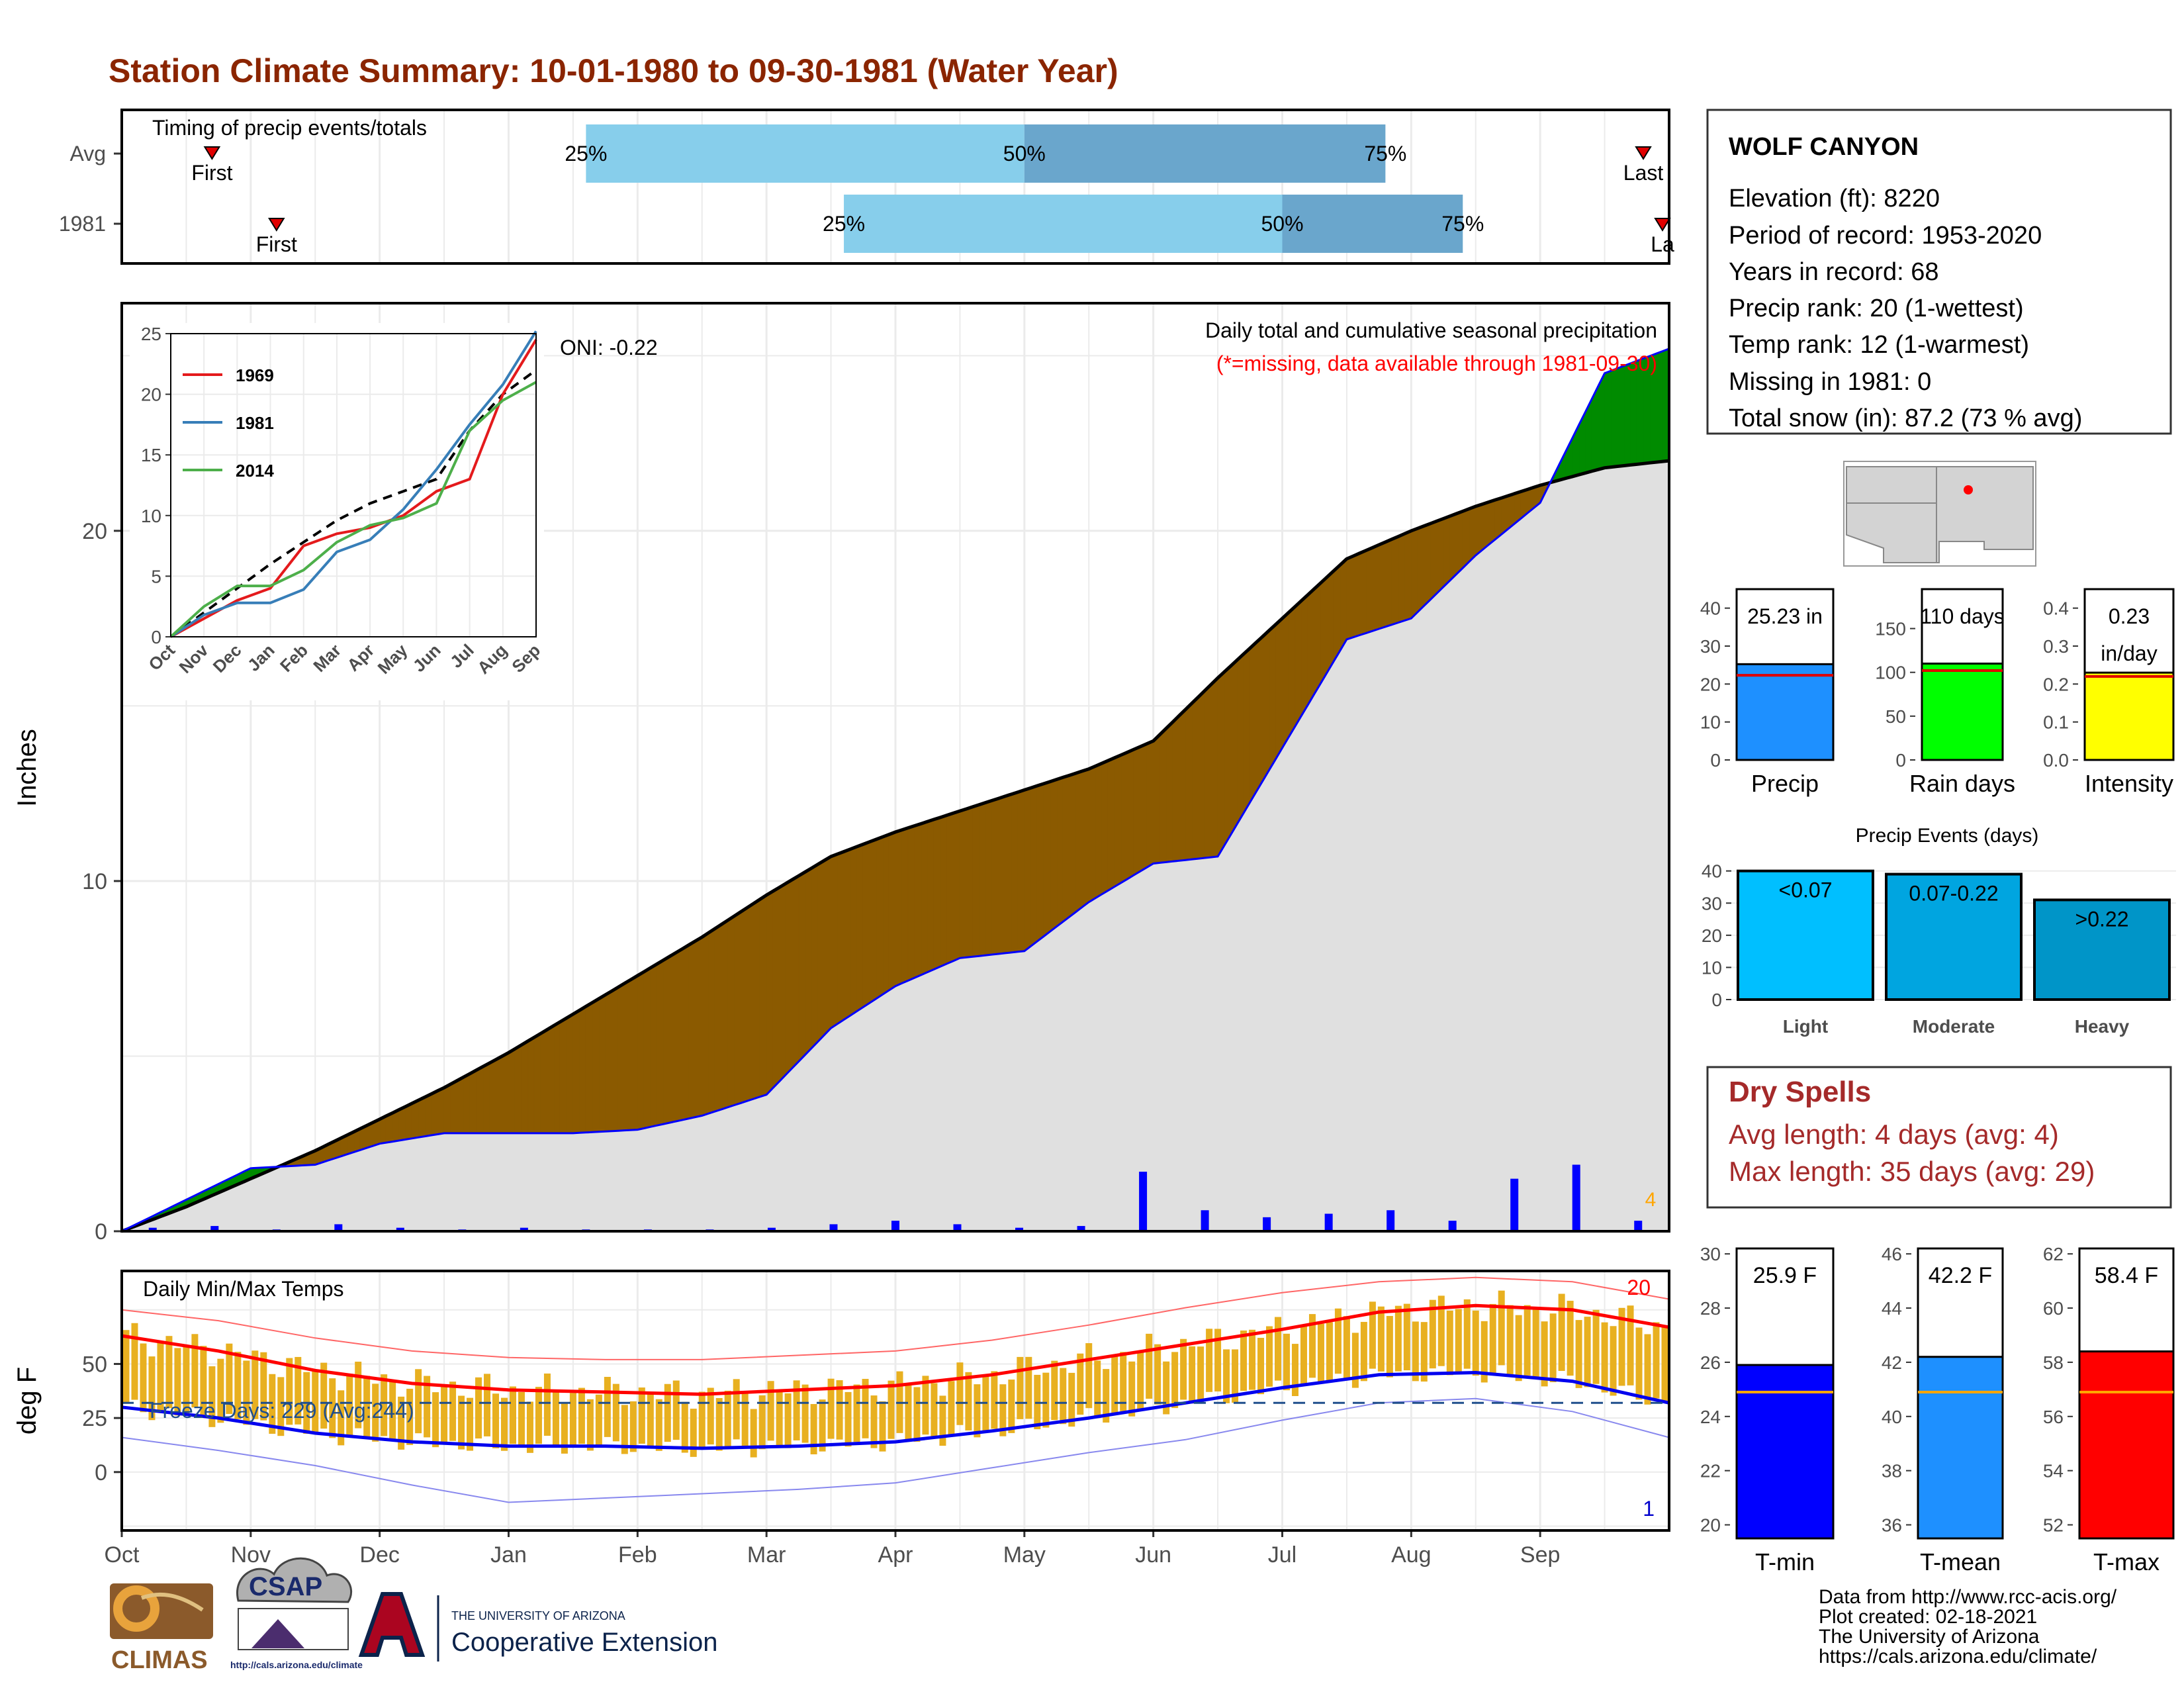 The image size is (2184, 1688). Describe the element at coordinates (1710, 1308) in the screenshot. I see `small-y-tick-label: 28` at that location.